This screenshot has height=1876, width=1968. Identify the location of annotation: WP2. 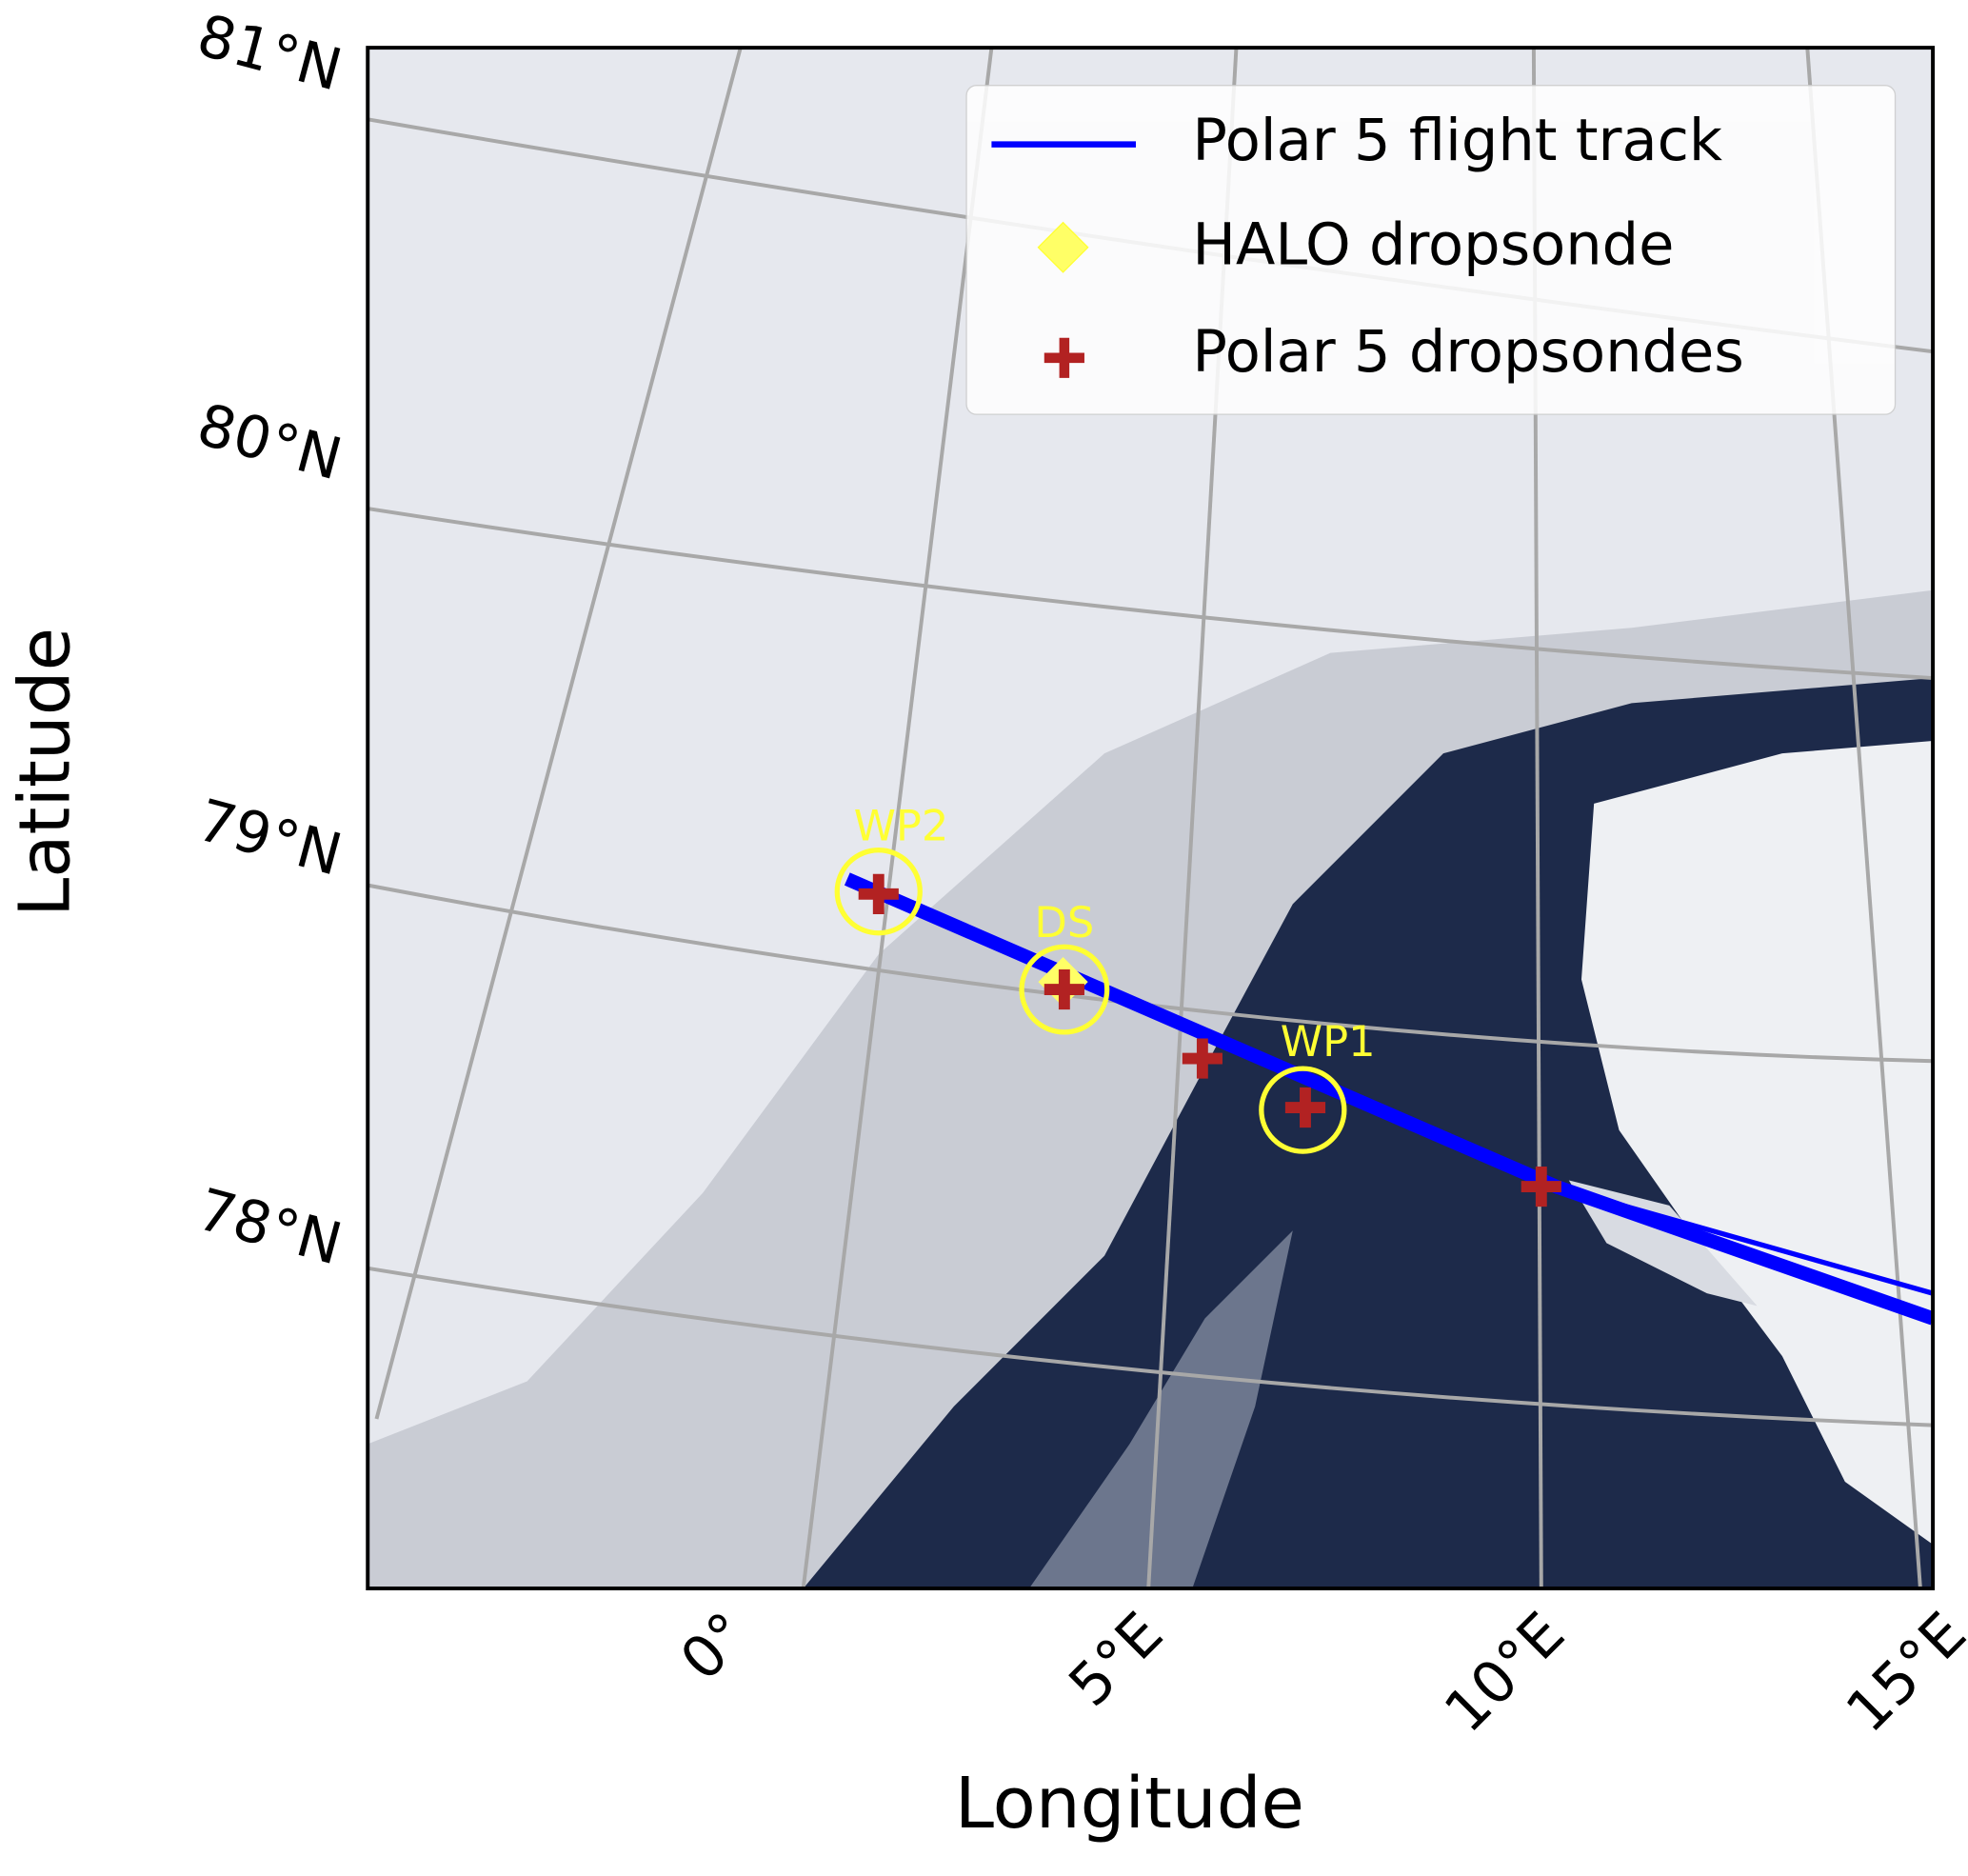
(901, 825).